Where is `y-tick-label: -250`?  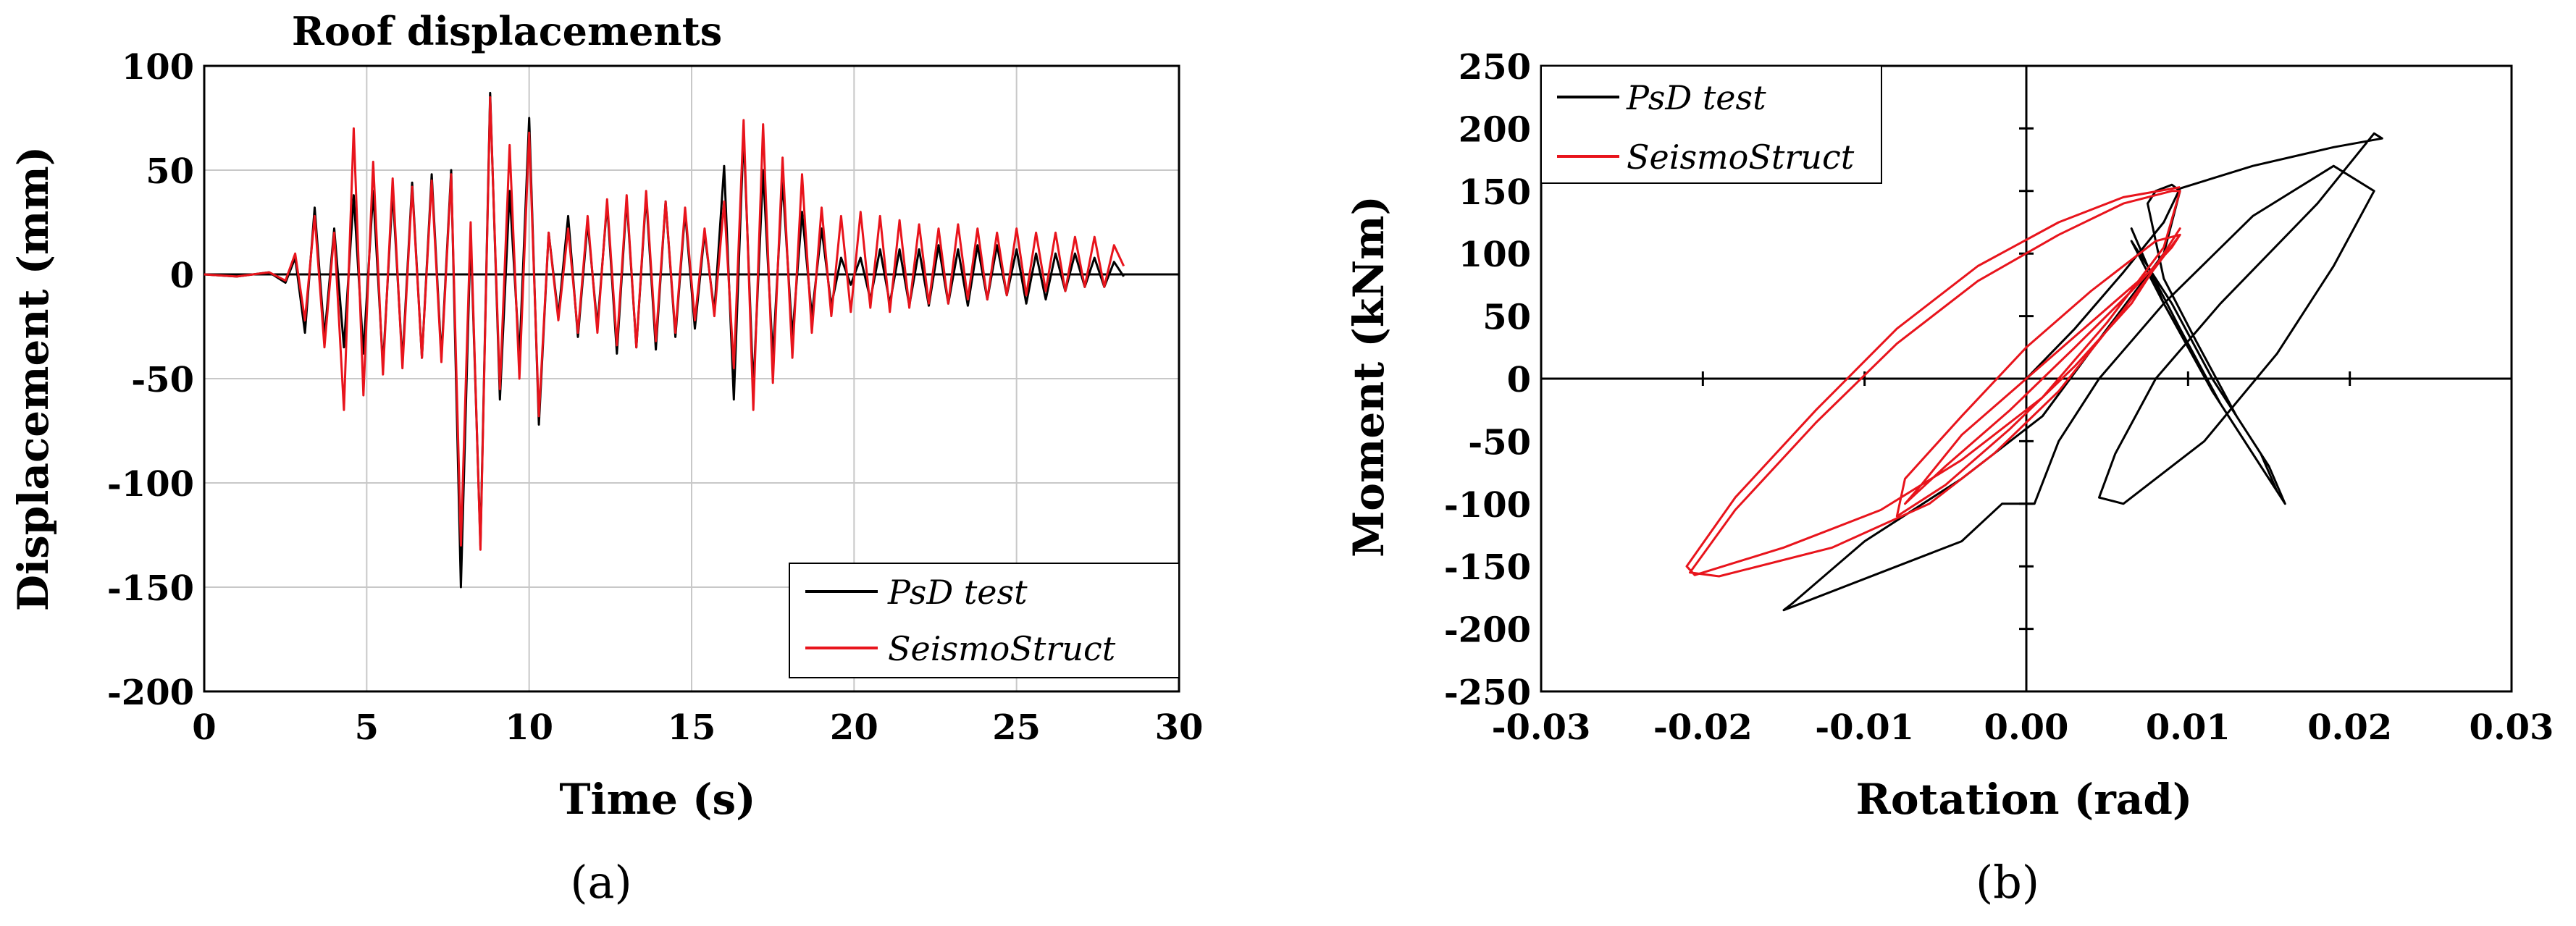
y-tick-label: -250 is located at coordinates (1487, 693).